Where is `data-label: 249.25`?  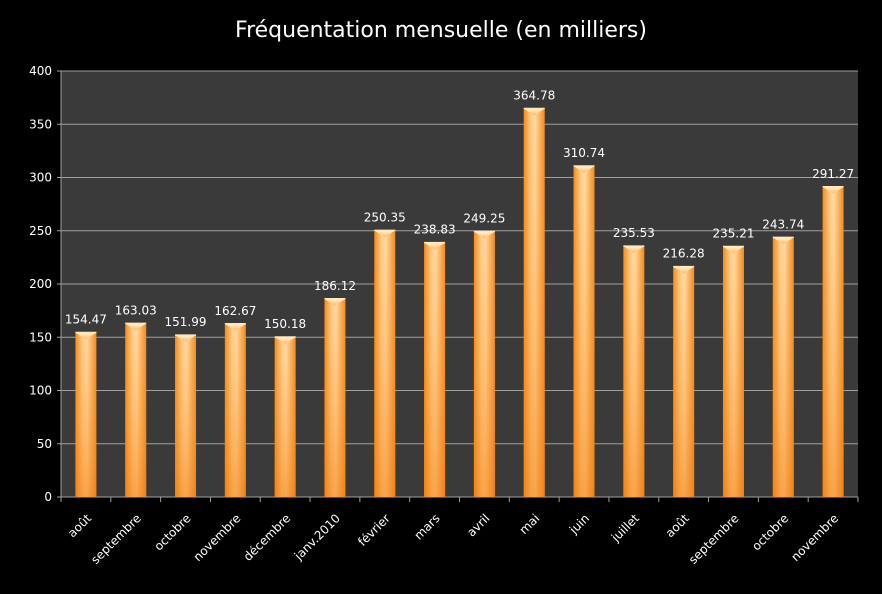
data-label: 249.25 is located at coordinates (484, 219).